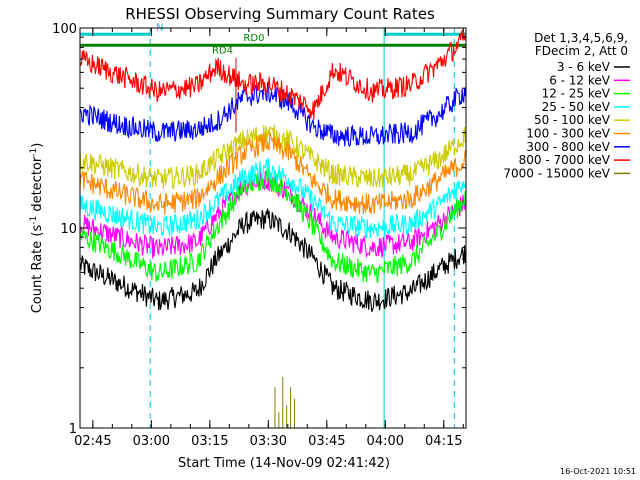  I want to click on legend-label-4: 50 - 100 keV, so click(572, 120).